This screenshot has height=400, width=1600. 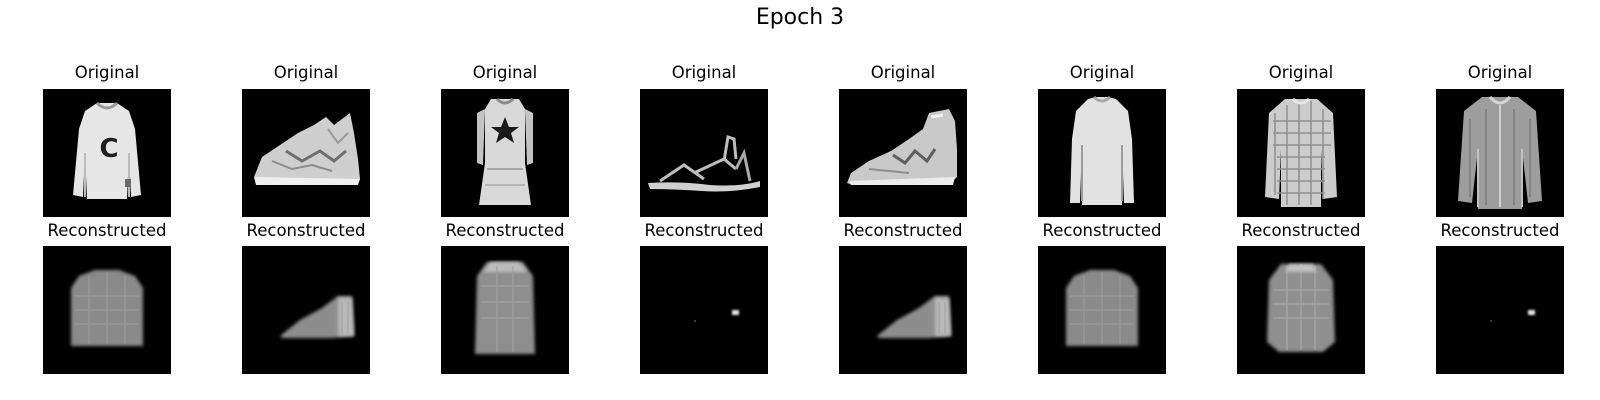 I want to click on sandal-graphic, so click(x=704, y=163).